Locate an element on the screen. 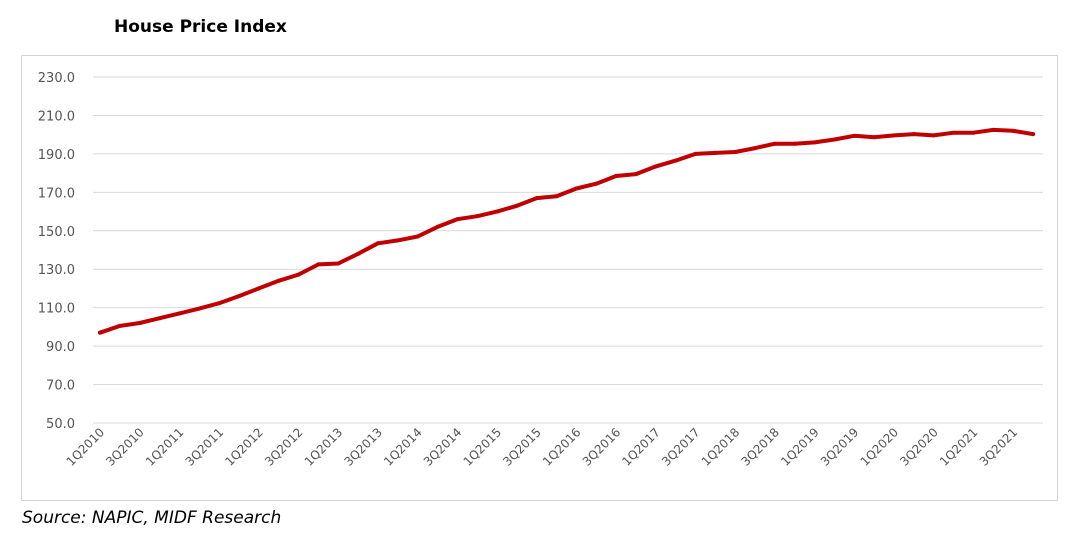 The width and height of the screenshot is (1080, 545). x-tick-label: 1Q2011 is located at coordinates (165, 447).